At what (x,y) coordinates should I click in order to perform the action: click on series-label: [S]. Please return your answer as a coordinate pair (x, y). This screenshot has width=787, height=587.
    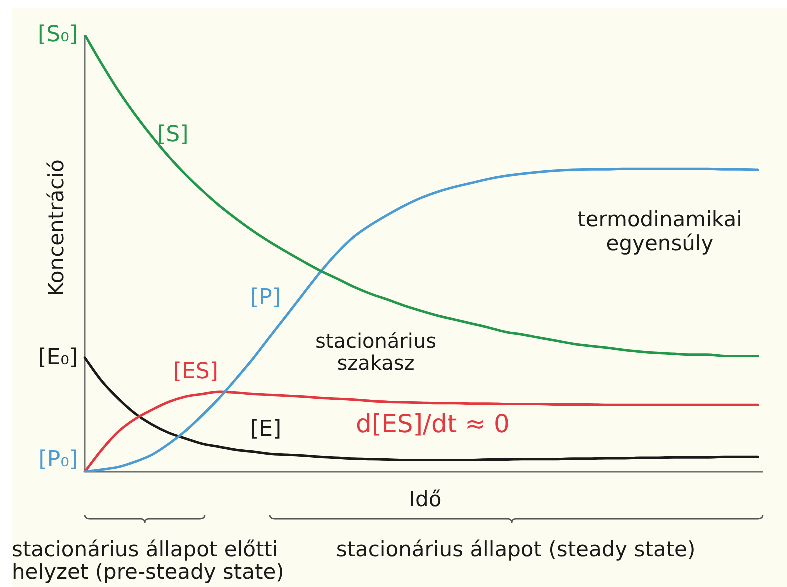
    Looking at the image, I should click on (173, 135).